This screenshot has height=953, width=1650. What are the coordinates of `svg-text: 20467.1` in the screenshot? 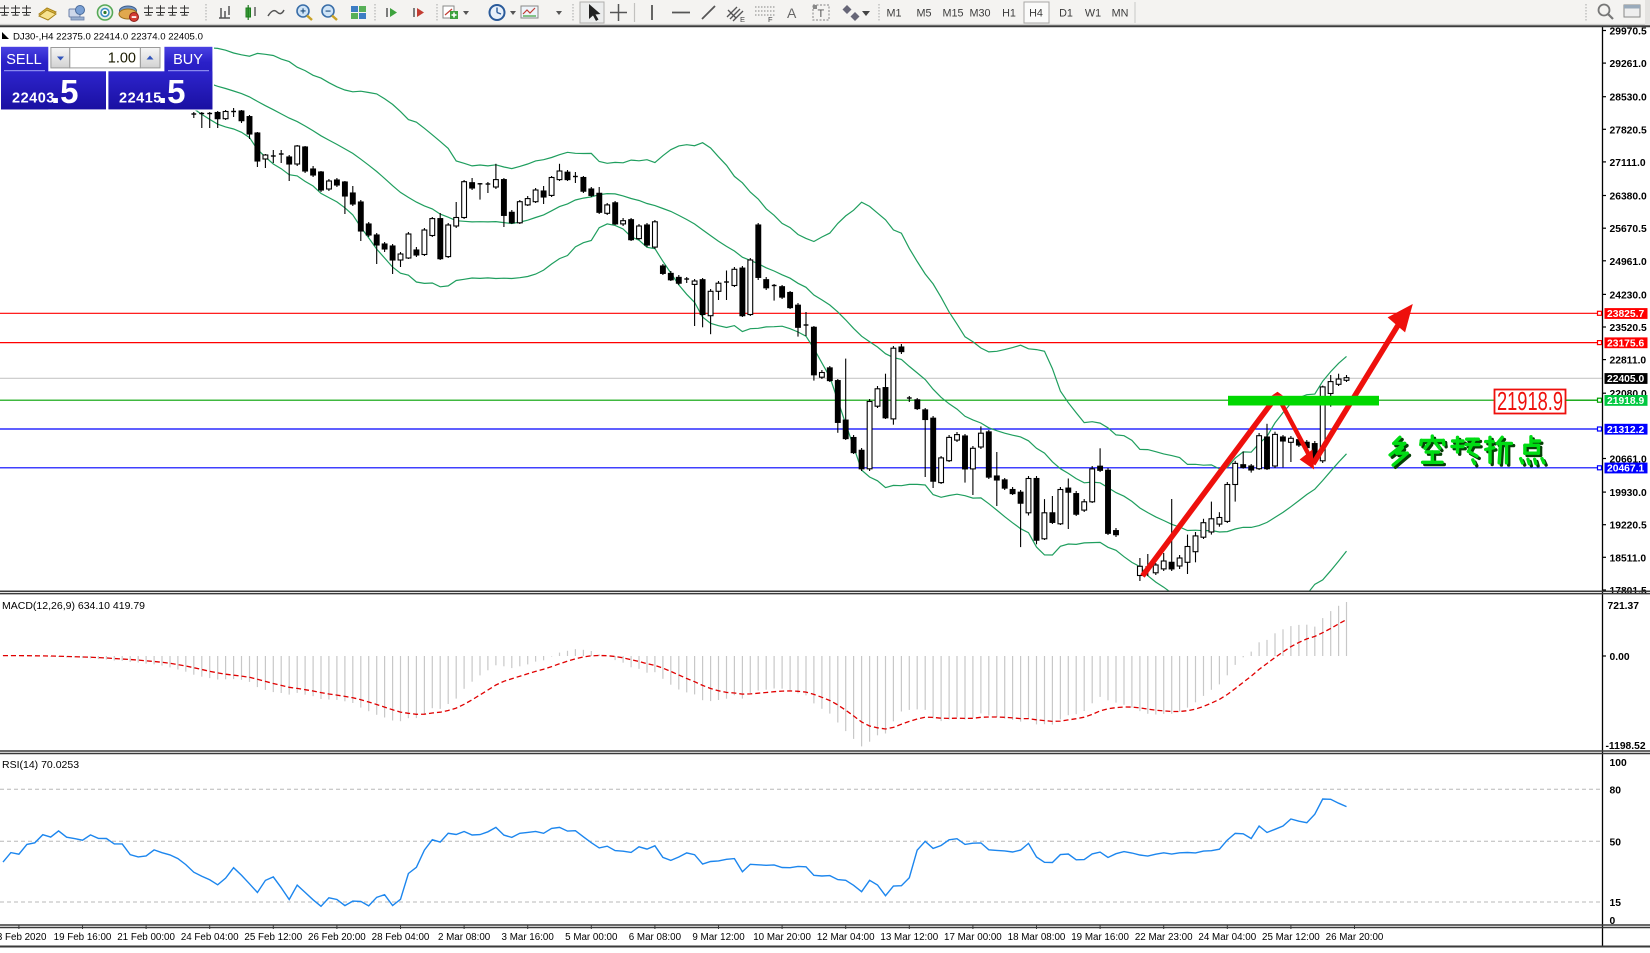 It's located at (1625, 469).